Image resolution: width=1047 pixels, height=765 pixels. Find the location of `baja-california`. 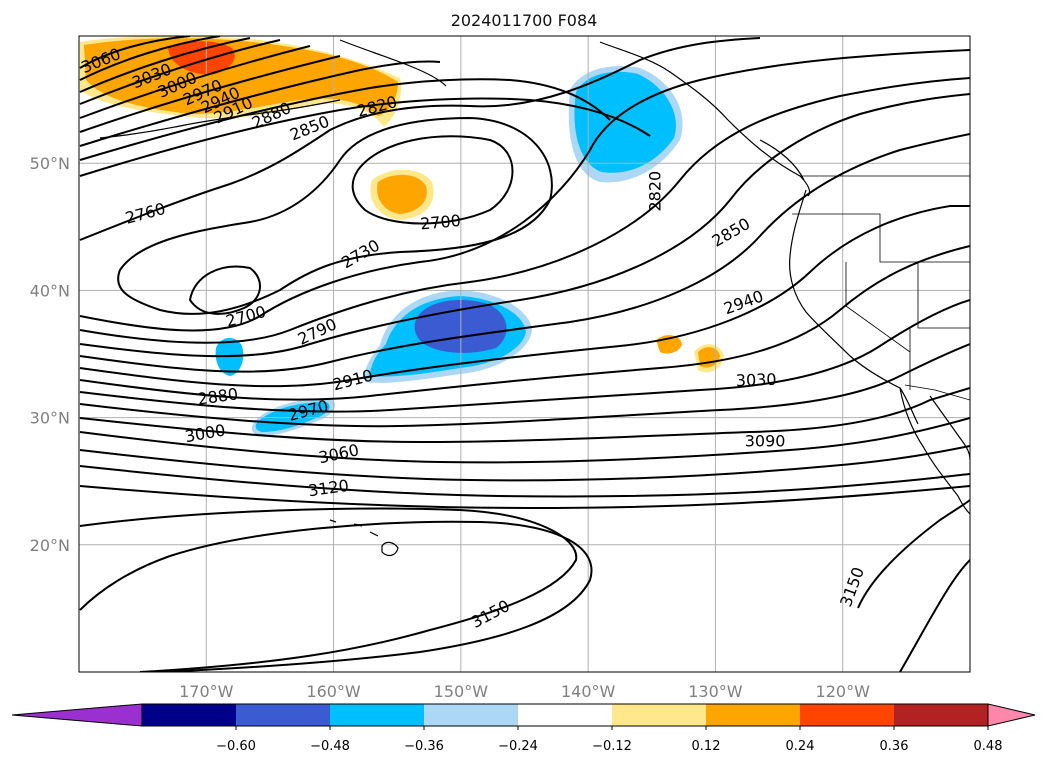

baja-california is located at coordinates (934, 451).